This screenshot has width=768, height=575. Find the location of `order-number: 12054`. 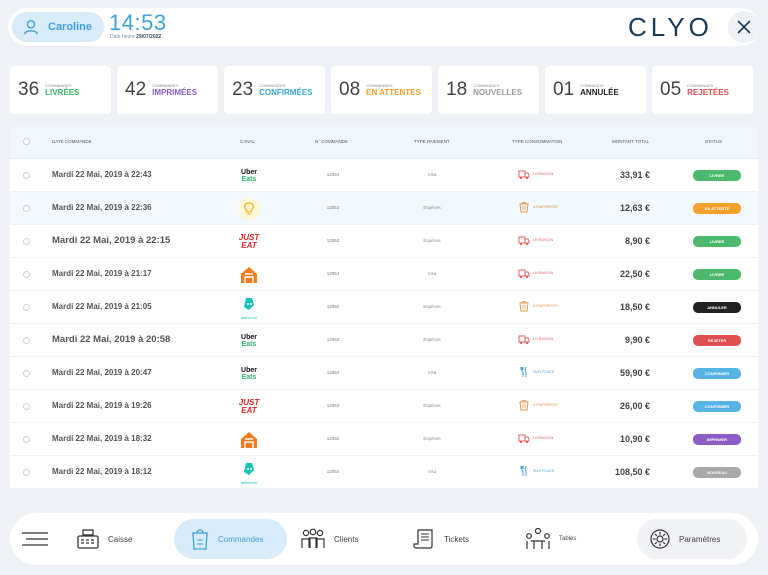

order-number: 12054 is located at coordinates (333, 372).